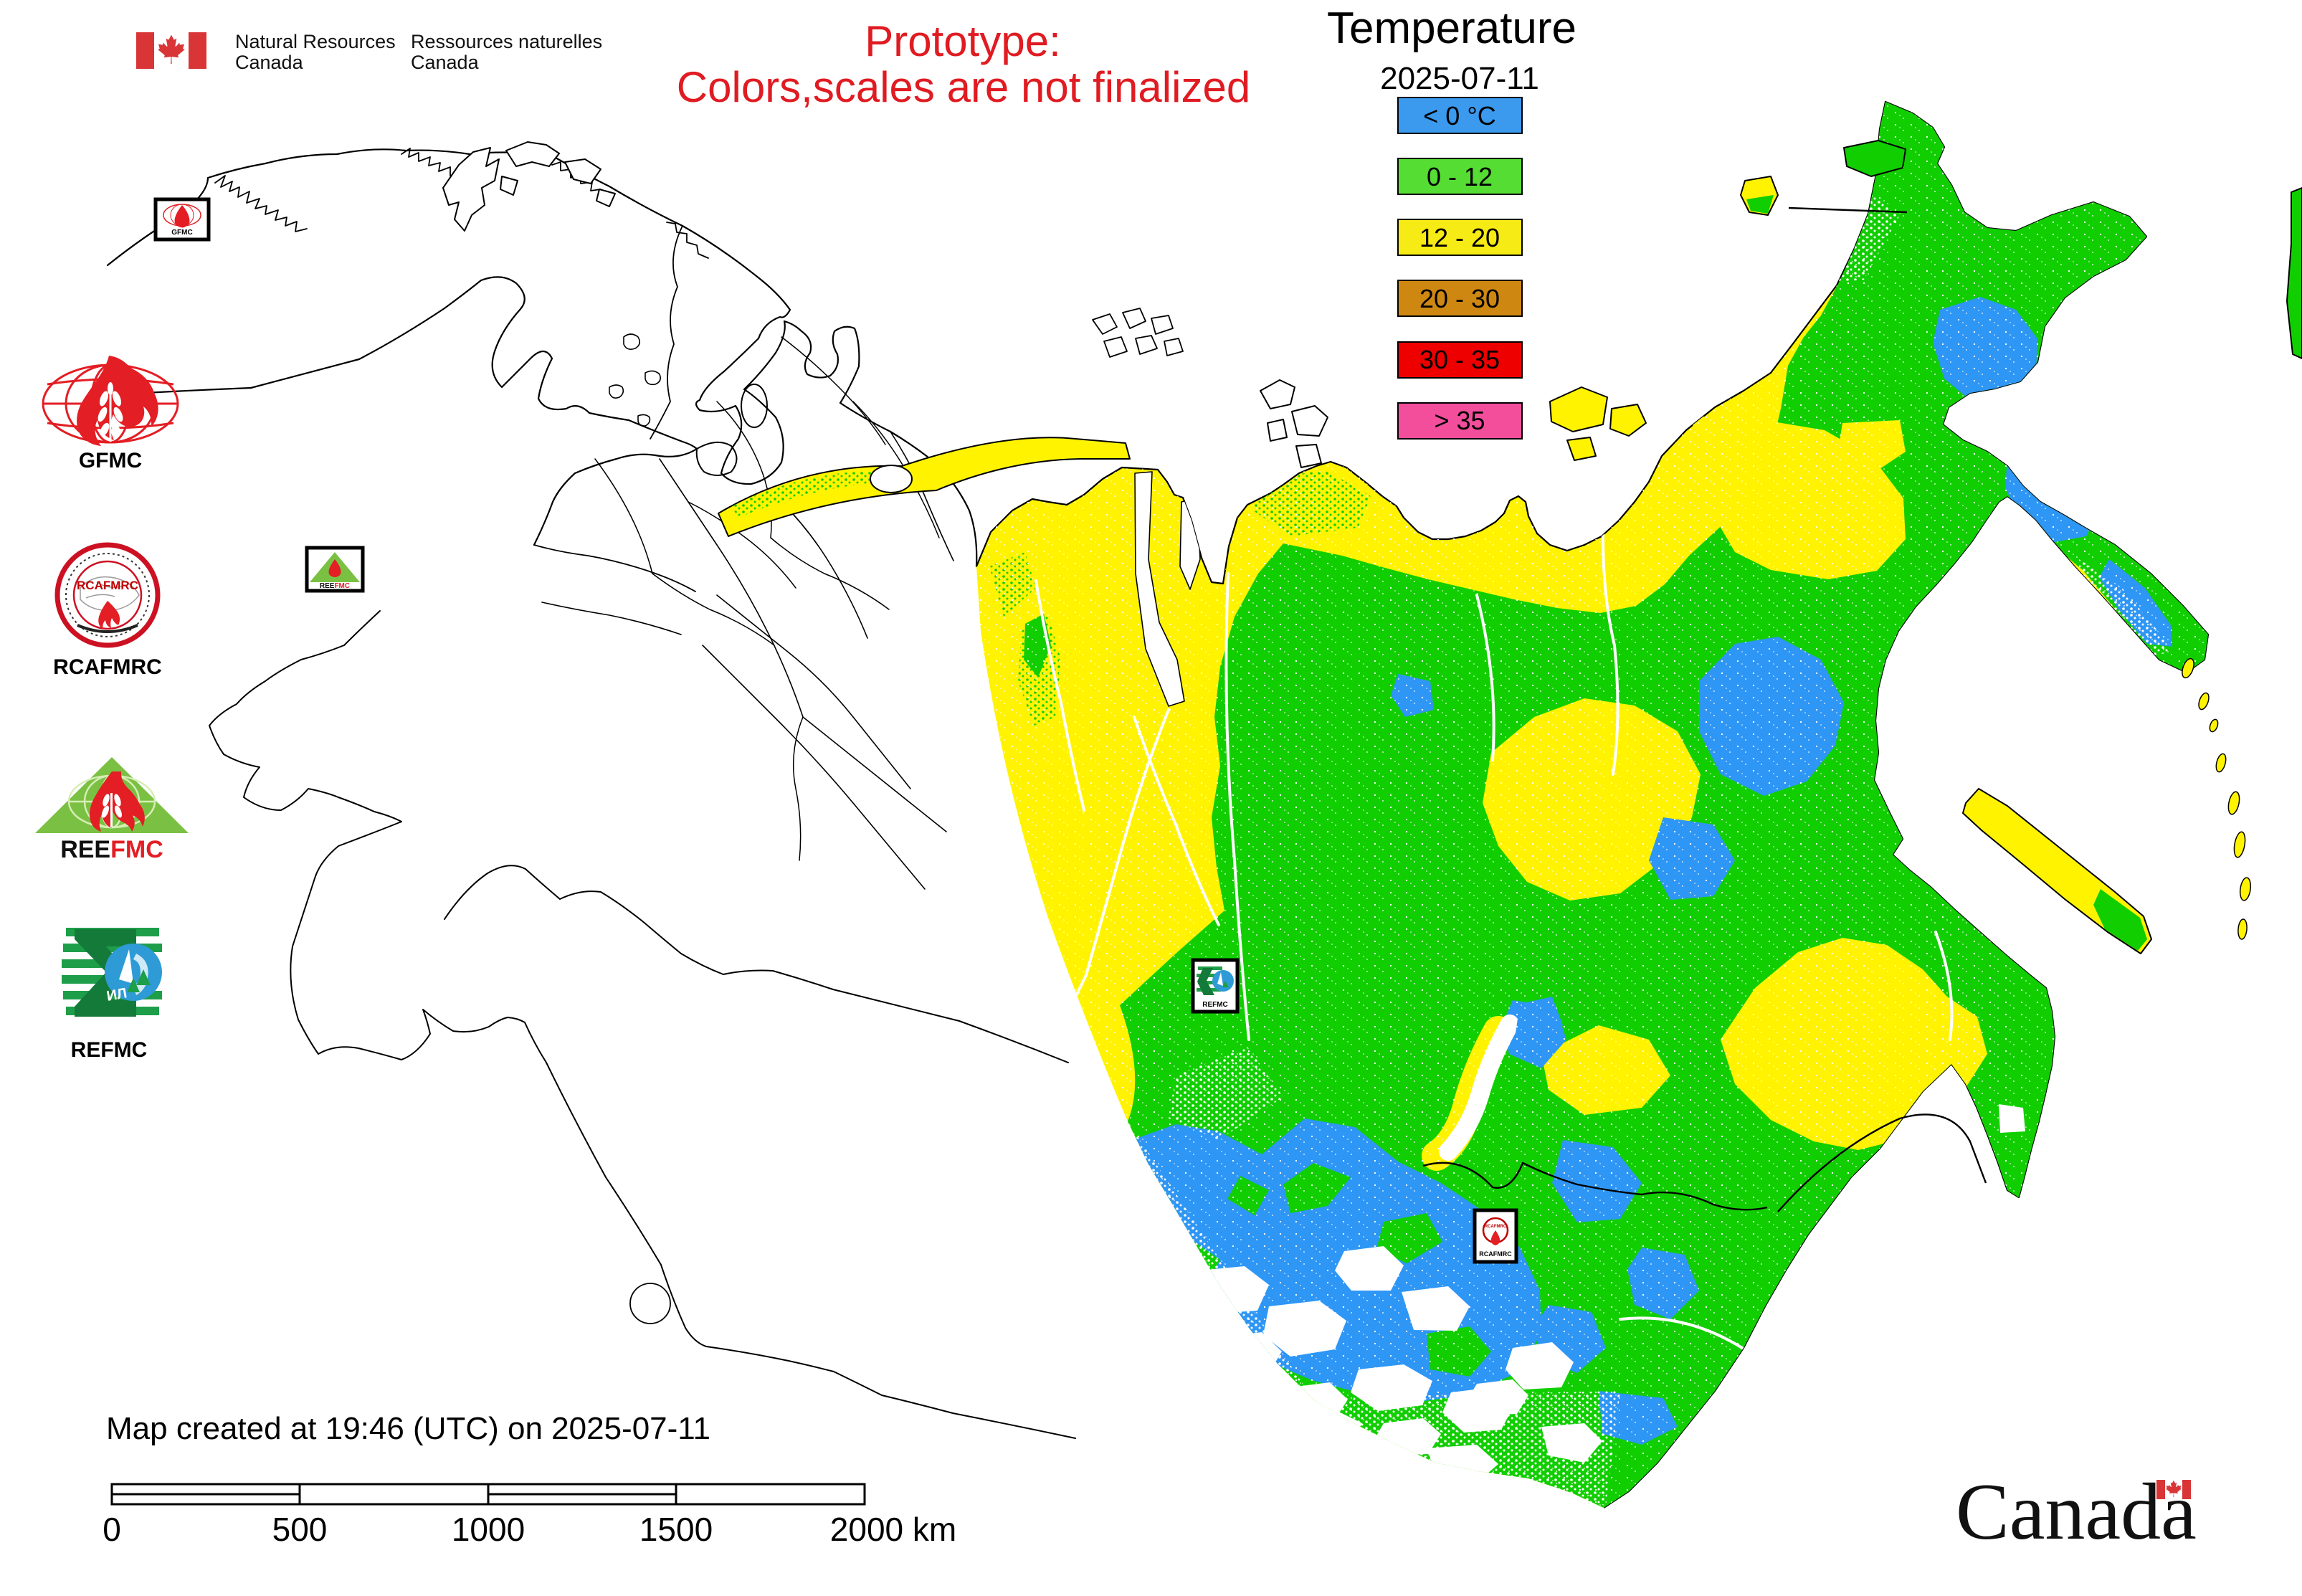 The width and height of the screenshot is (2302, 1596). What do you see at coordinates (676, 1529) in the screenshot?
I see `svg-text: 1500` at bounding box center [676, 1529].